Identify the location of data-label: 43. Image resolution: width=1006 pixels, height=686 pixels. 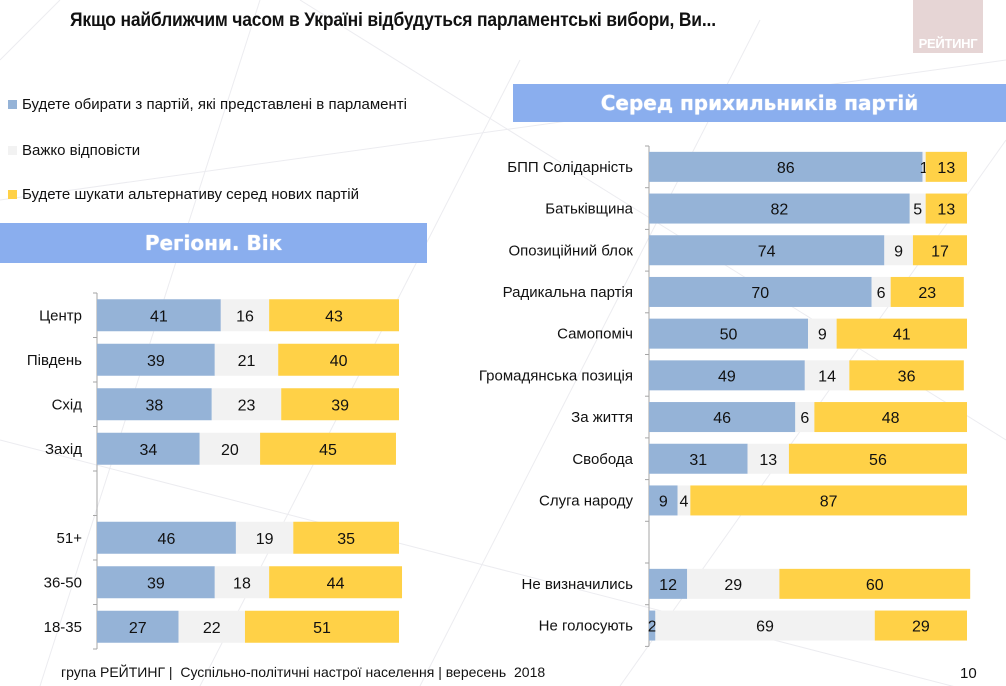
(334, 316).